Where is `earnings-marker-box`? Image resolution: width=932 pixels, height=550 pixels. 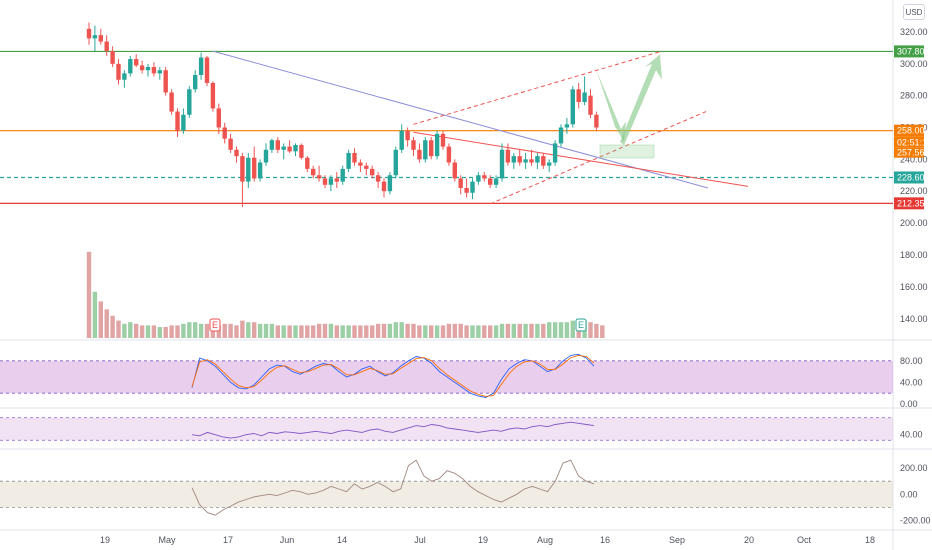
earnings-marker-box is located at coordinates (215, 325).